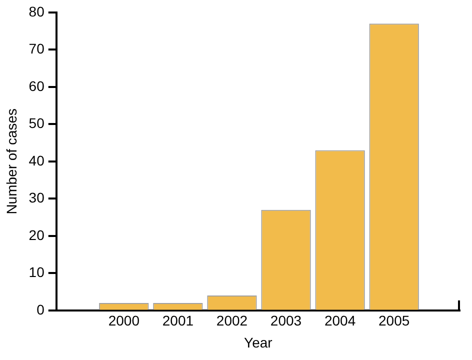 Image resolution: width=472 pixels, height=360 pixels. I want to click on y-tick-label: 70, so click(36, 48).